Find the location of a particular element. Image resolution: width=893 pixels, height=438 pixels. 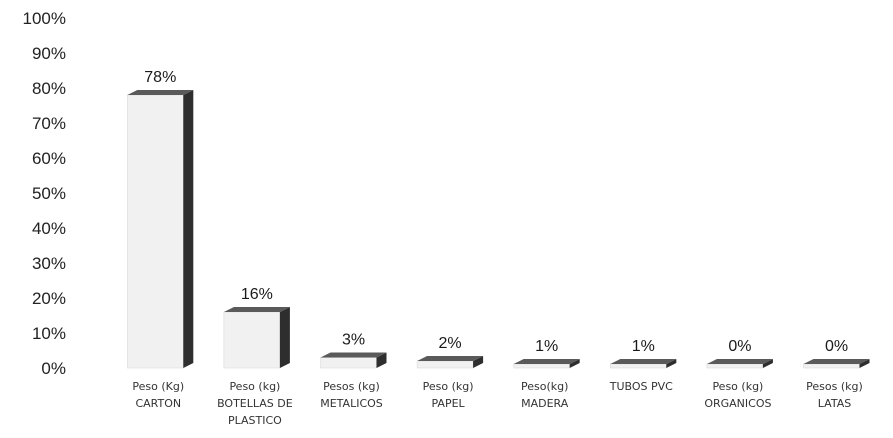

y-tick-label: 60% is located at coordinates (49, 158).